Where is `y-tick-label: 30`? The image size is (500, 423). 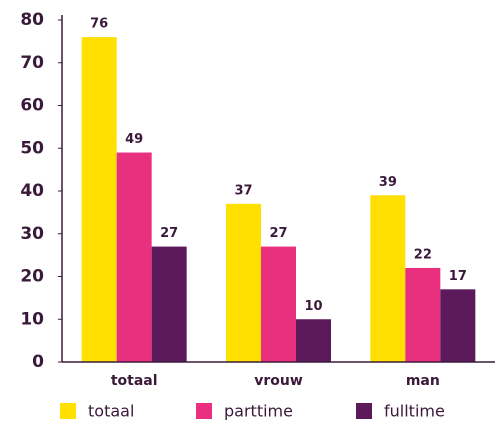
y-tick-label: 30 is located at coordinates (32, 234).